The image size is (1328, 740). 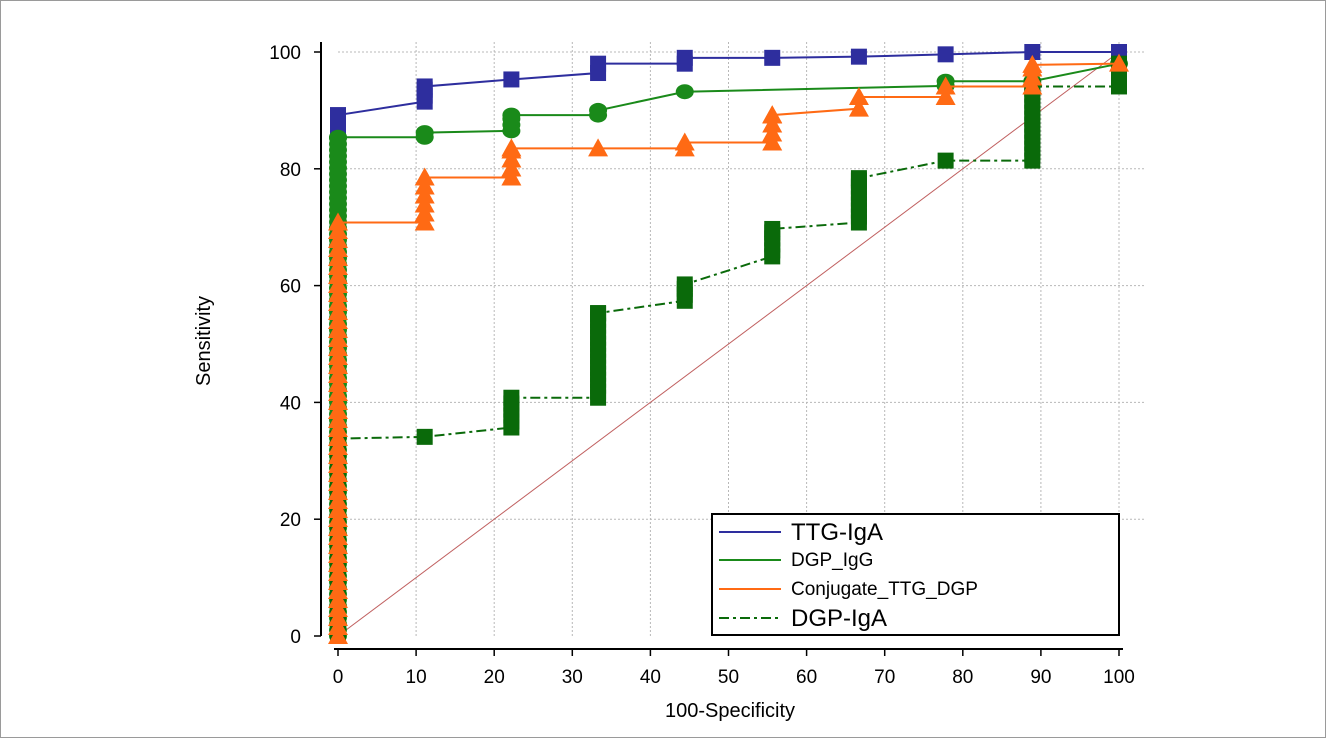 What do you see at coordinates (290, 520) in the screenshot?
I see `y-tick-label: 20` at bounding box center [290, 520].